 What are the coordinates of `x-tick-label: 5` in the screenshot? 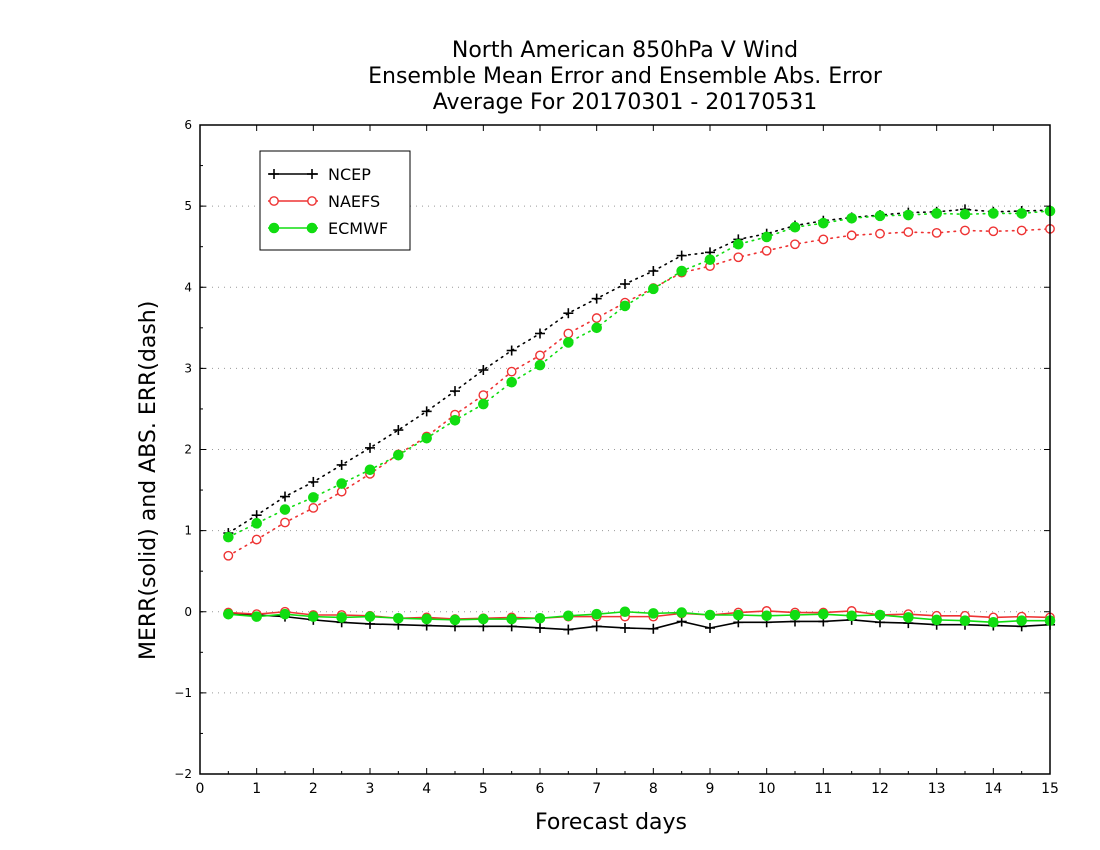 It's located at (483, 789).